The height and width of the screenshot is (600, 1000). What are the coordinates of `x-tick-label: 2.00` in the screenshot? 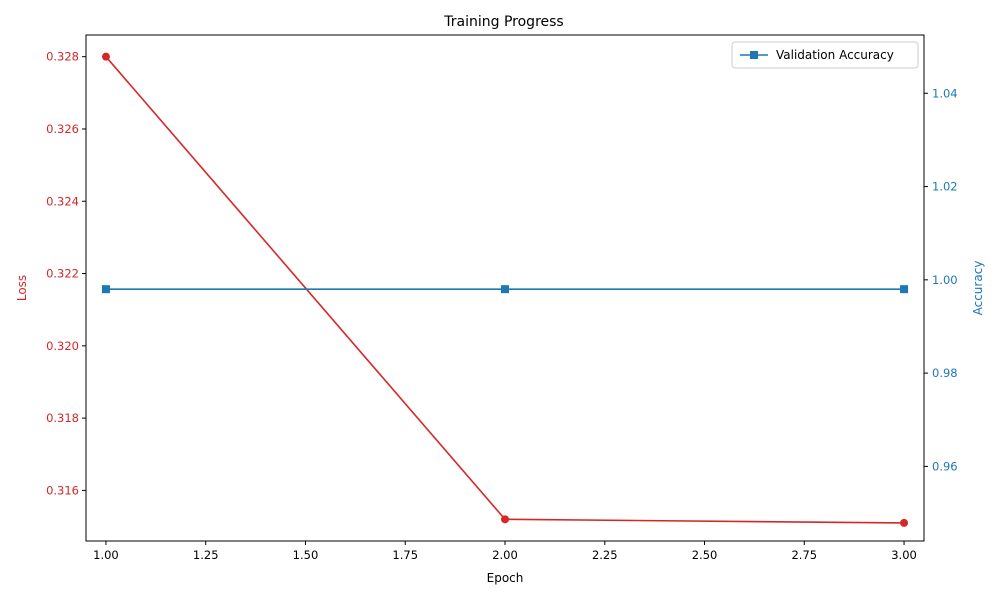 It's located at (505, 555).